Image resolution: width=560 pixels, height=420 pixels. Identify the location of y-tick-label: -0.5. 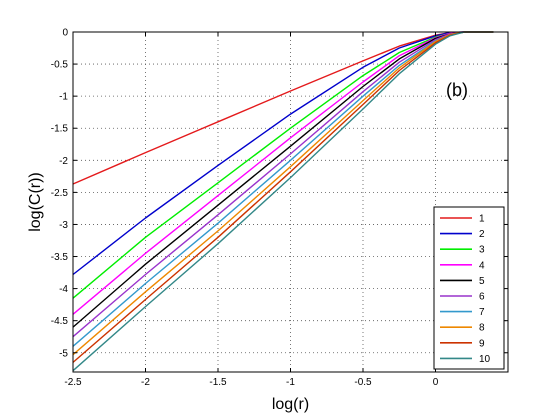
(60, 65).